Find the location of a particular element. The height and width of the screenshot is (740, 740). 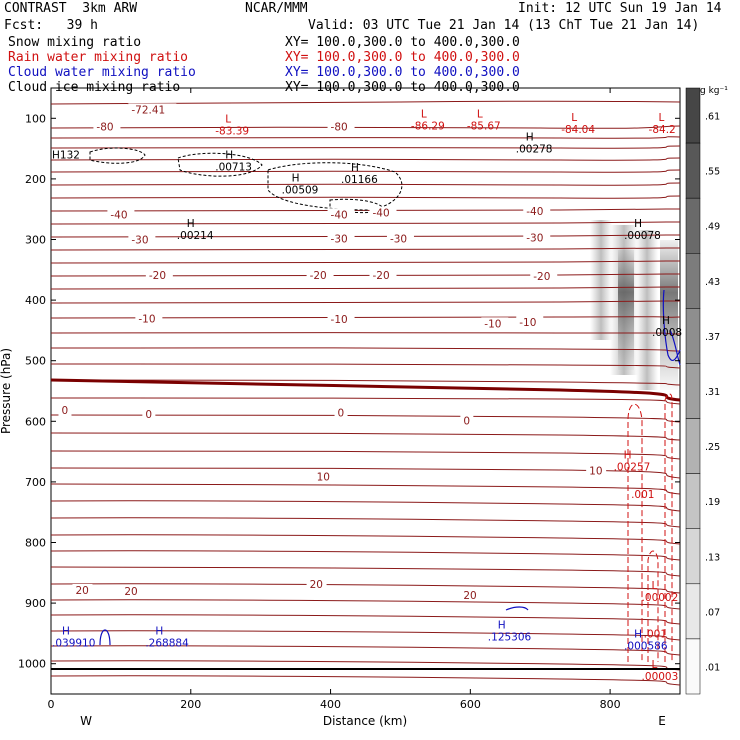

colorbar: .61 .55 .49 .43 .37 .31 .25 .19 .13 .07 .01 is located at coordinates (702, 391).